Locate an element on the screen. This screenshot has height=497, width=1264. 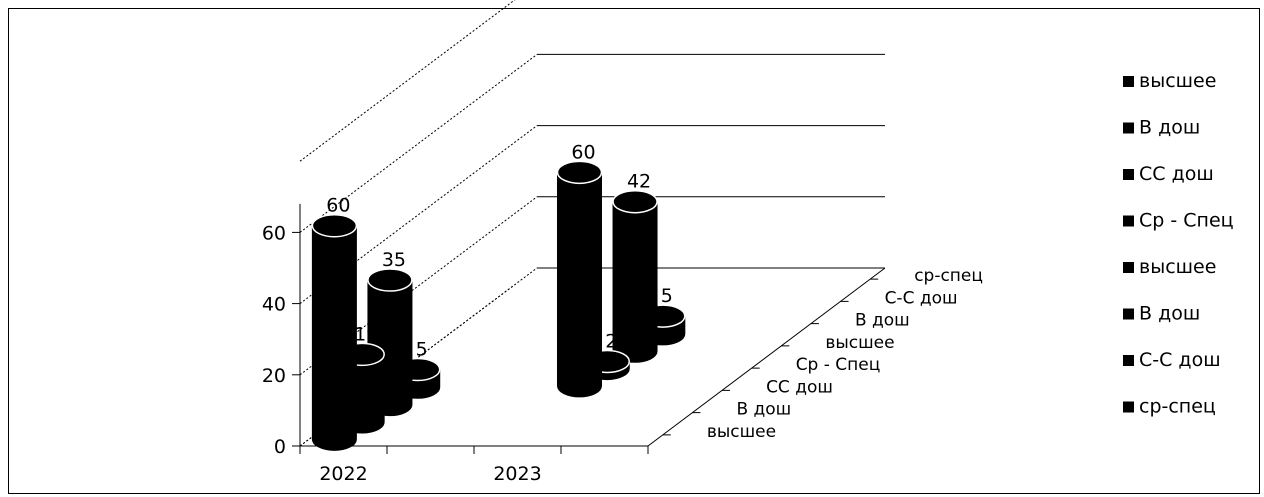
legend-item: ср-спец is located at coordinates (1169, 407).